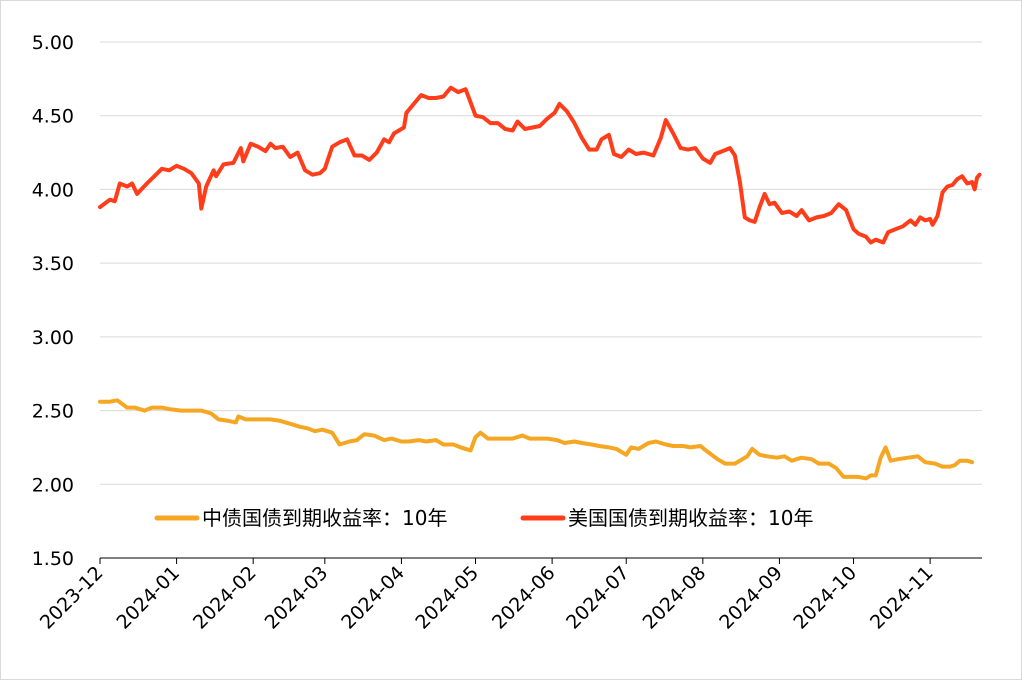  Describe the element at coordinates (53, 43) in the screenshot. I see `y-tick-label: 5.00` at that location.